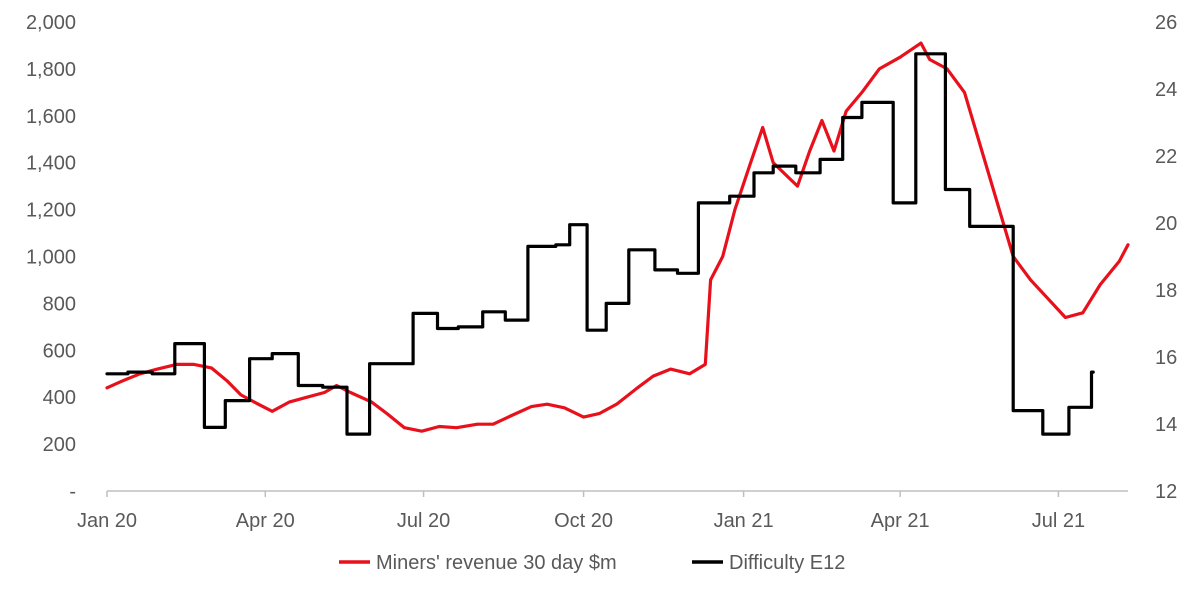  Describe the element at coordinates (423, 521) in the screenshot. I see `x-tick-label: Jul 20` at that location.